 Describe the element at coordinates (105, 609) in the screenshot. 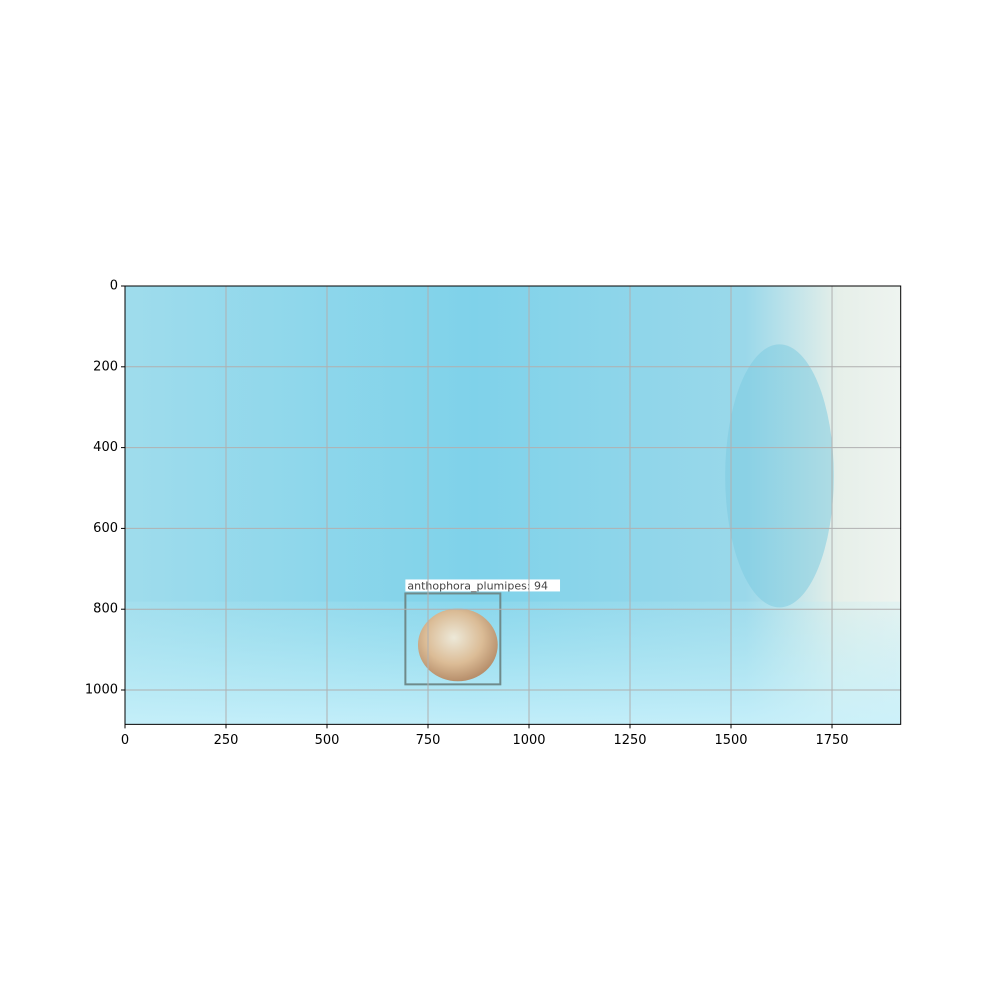

I see `y-tick-label: 800` at that location.